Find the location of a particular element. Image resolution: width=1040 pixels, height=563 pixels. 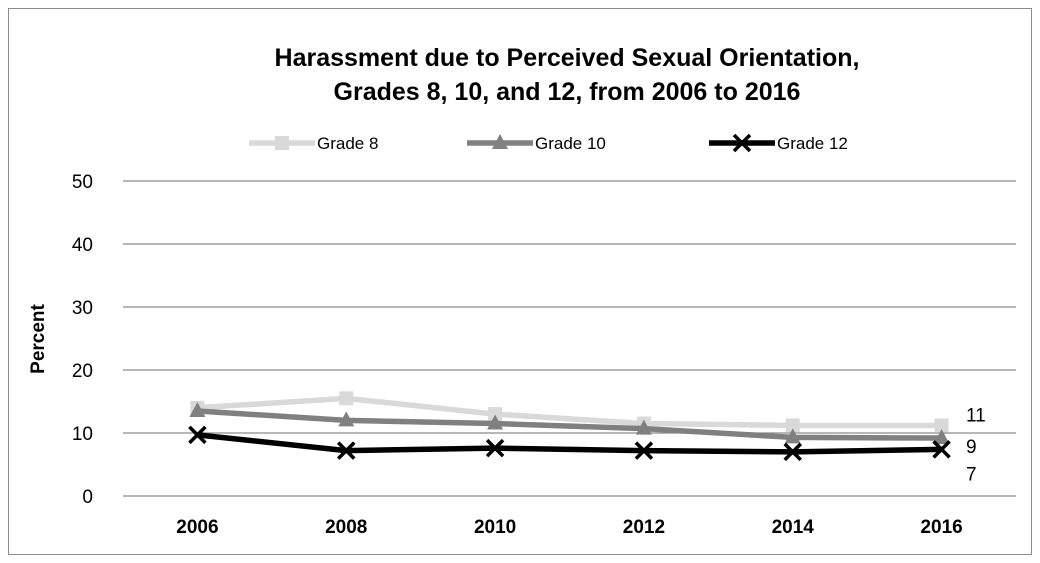

legend-item: Grade 8 is located at coordinates (313, 143).